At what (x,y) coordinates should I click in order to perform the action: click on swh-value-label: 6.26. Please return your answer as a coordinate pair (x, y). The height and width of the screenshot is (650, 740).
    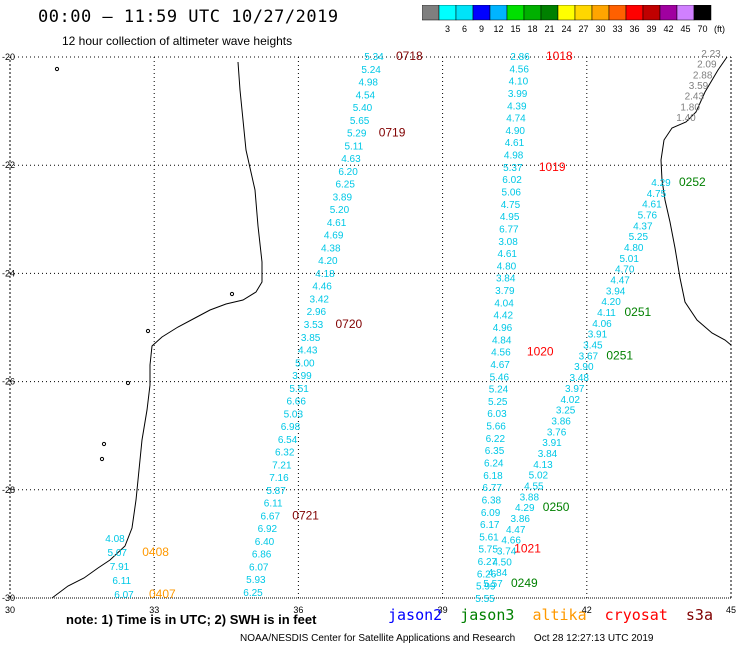
    Looking at the image, I should click on (487, 574).